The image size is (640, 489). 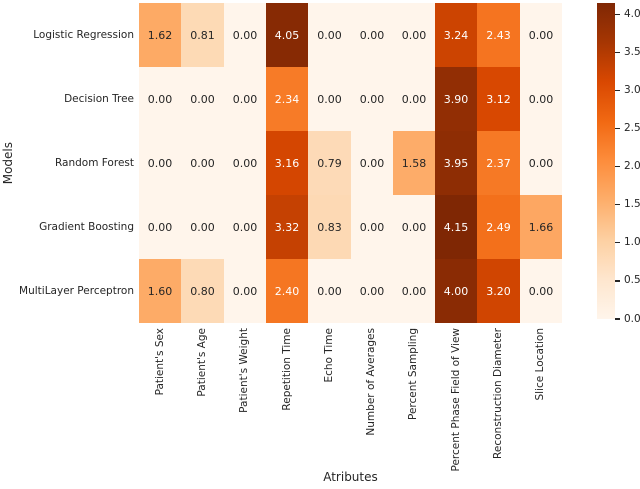 I want to click on x-tick-label: Repetition Time, so click(x=286, y=369).